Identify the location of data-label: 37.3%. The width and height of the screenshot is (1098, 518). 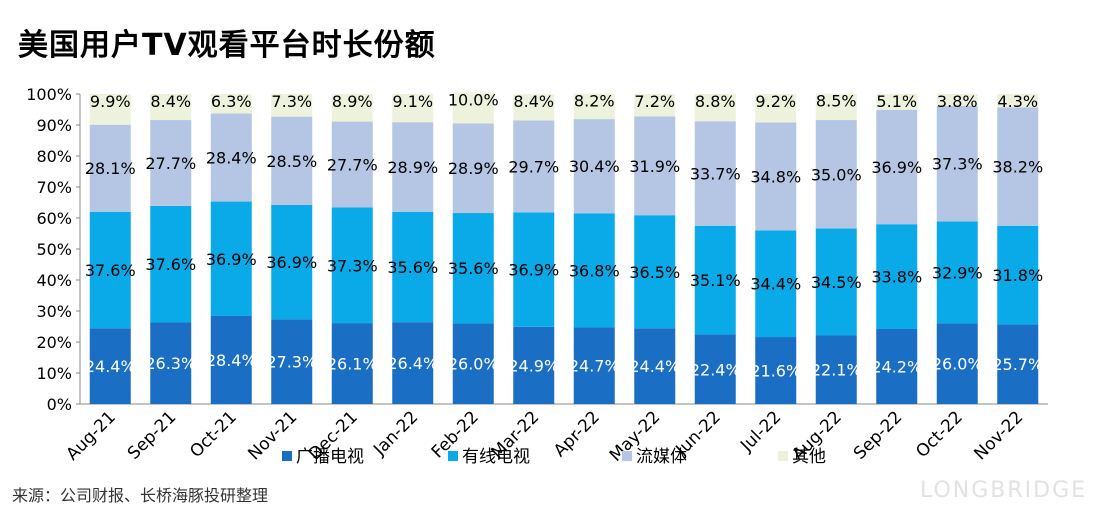
(957, 164).